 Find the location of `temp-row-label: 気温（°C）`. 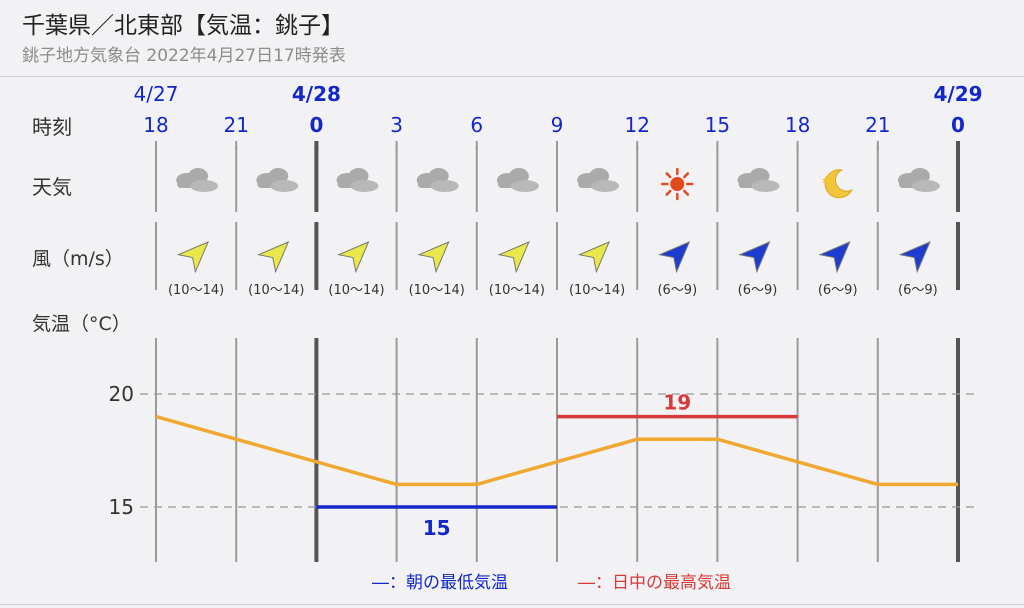

temp-row-label: 気温（°C） is located at coordinates (81, 324).